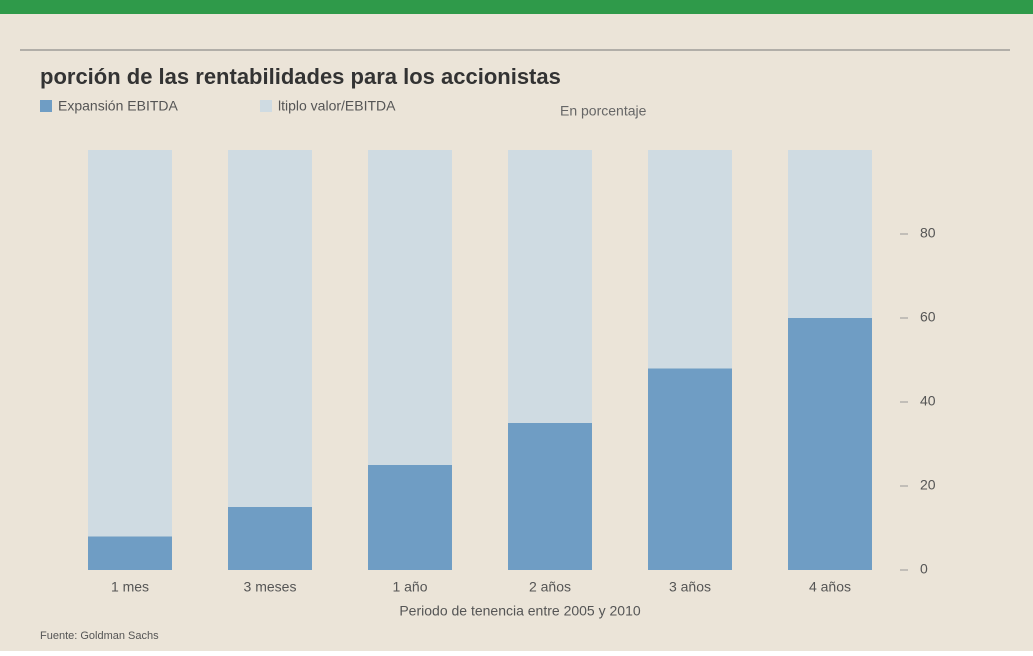 Image resolution: width=1033 pixels, height=656 pixels. What do you see at coordinates (520, 611) in the screenshot?
I see `x-axis-label: Periodo de tenencia entre 2005 y 2010` at bounding box center [520, 611].